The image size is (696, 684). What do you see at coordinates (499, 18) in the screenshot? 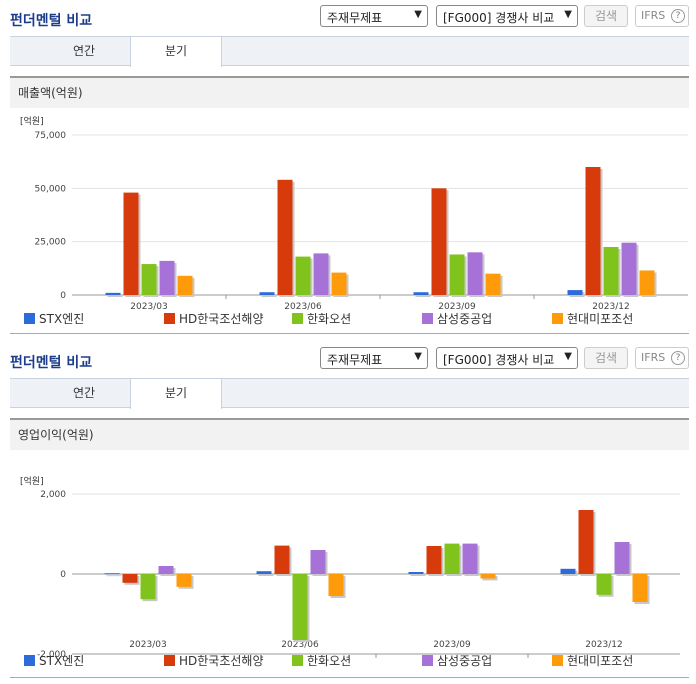
I see `peer-group-select-value: [FG000] 경쟁사 비교` at bounding box center [499, 18].